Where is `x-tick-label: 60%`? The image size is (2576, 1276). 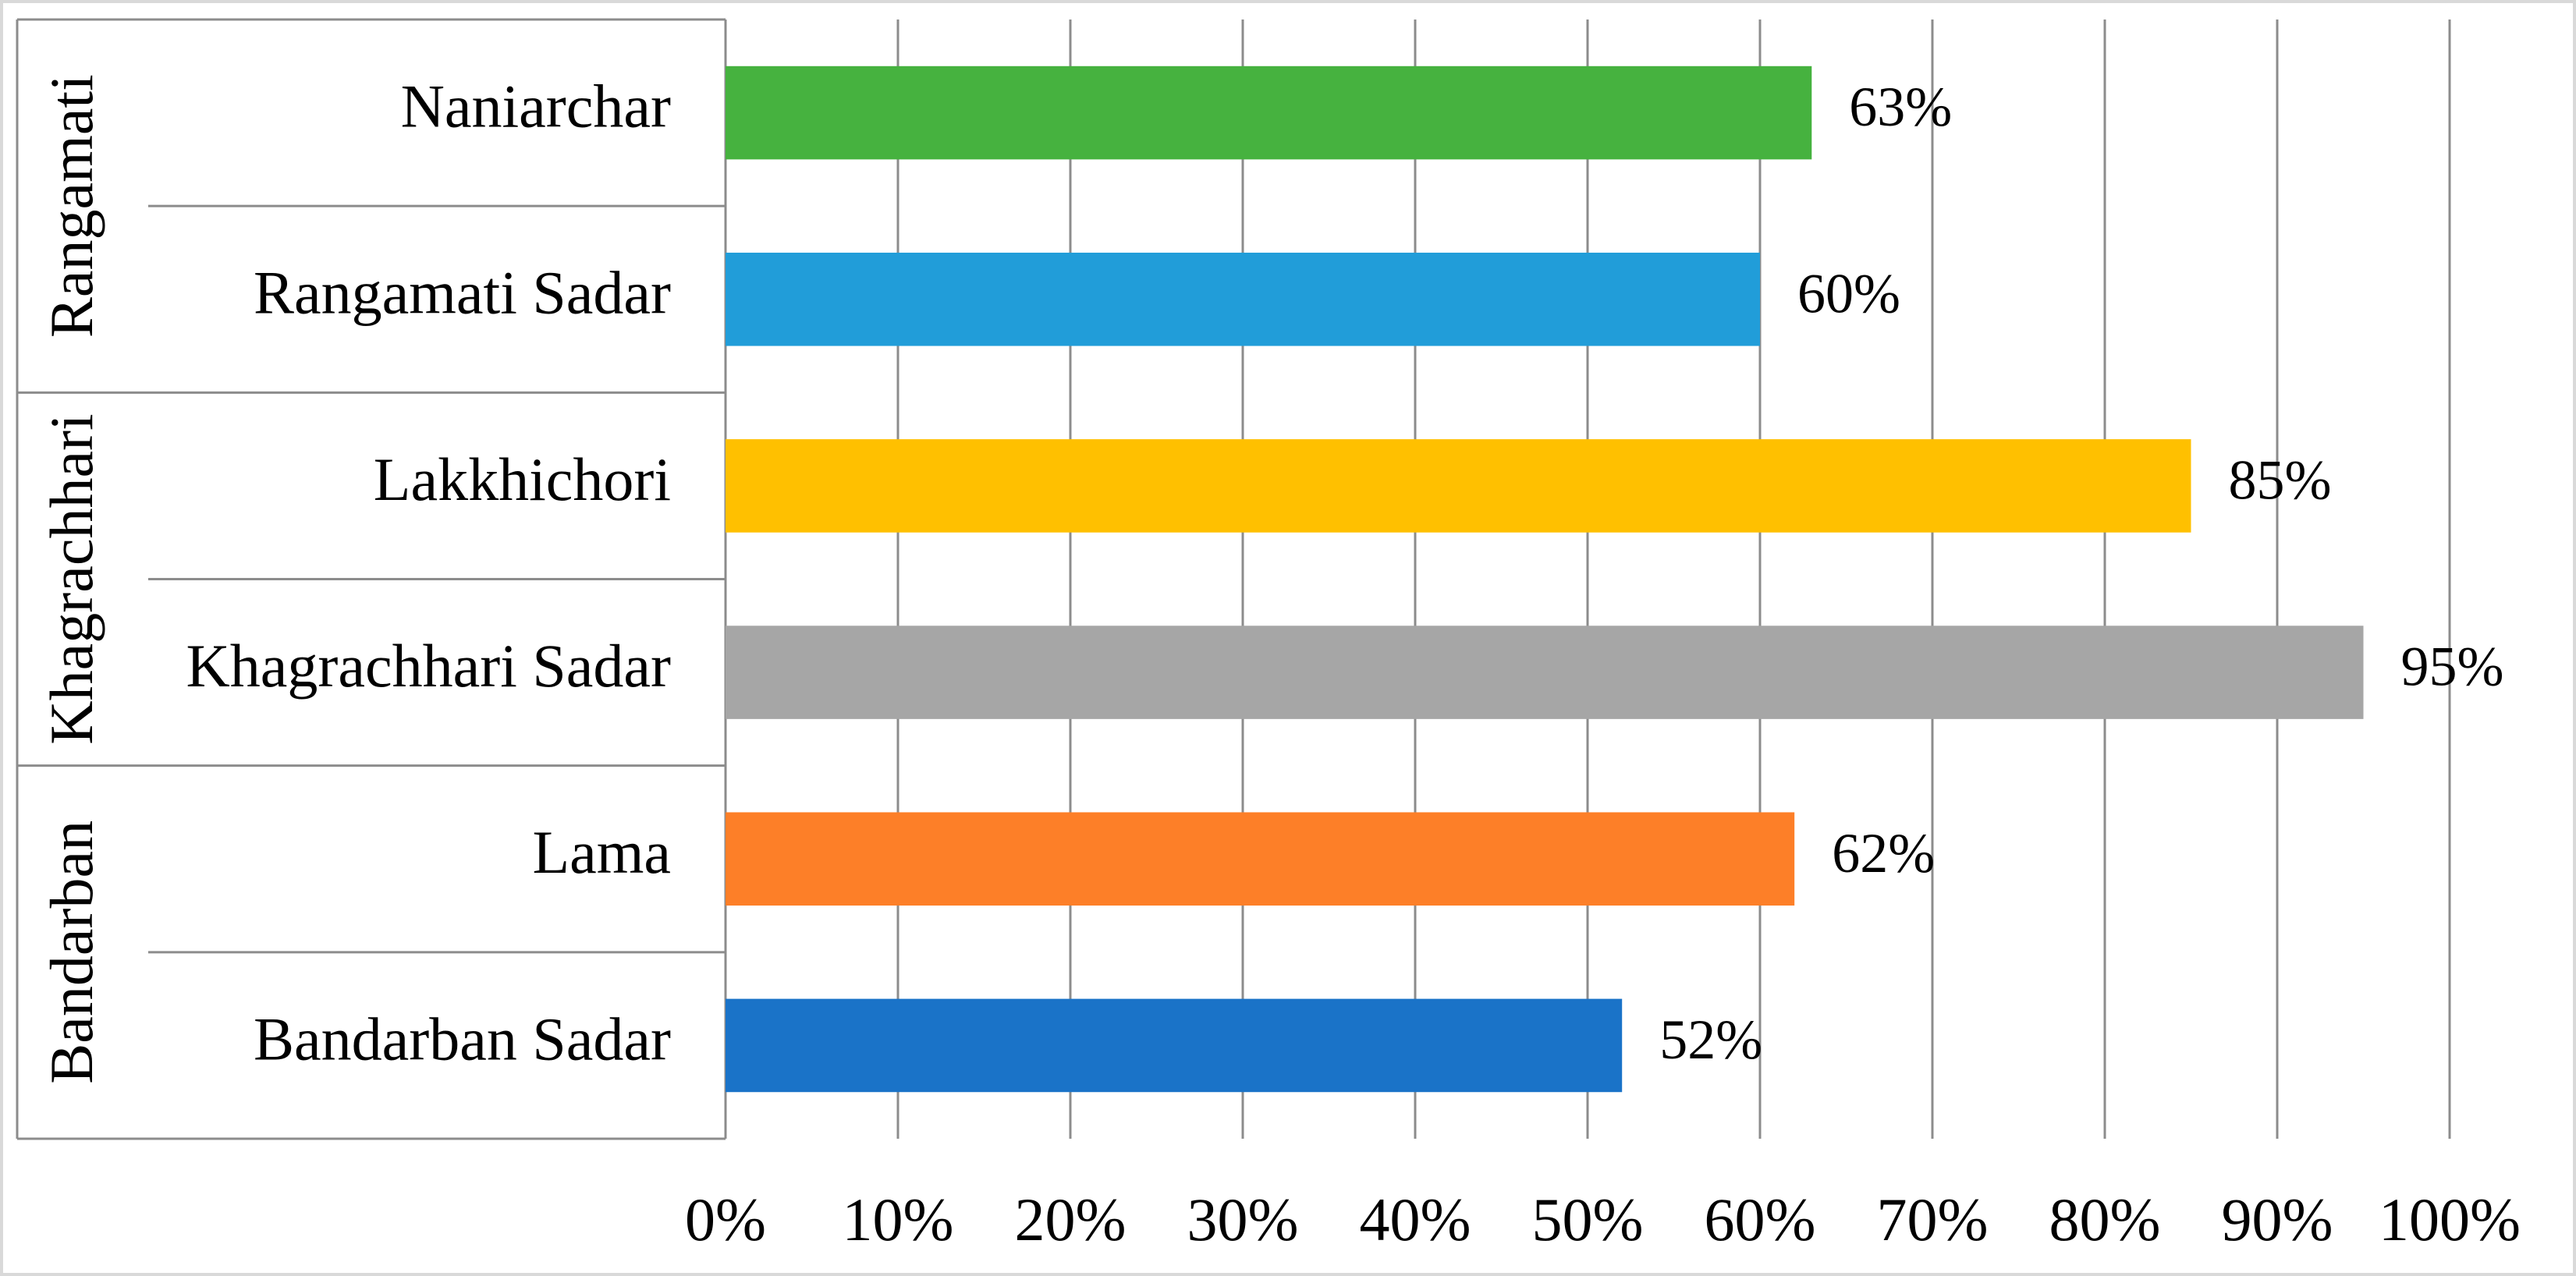
x-tick-label: 60% is located at coordinates (1760, 1219).